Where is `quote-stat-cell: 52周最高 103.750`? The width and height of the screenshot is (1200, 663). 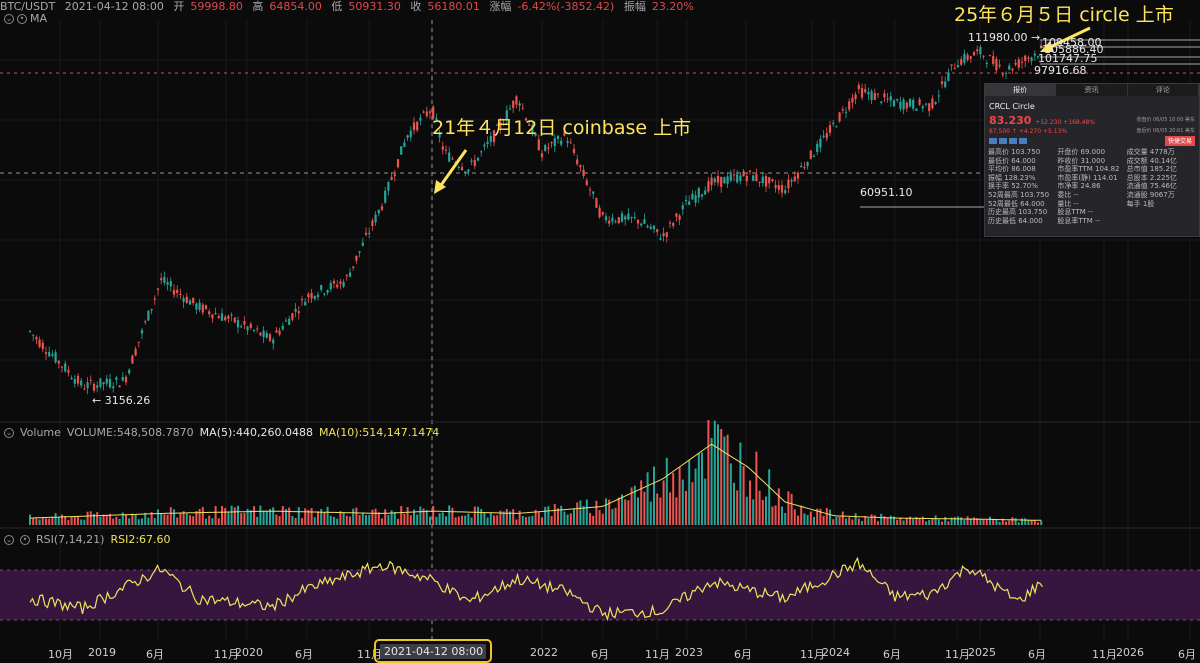 quote-stat-cell: 52周最高 103.750 is located at coordinates (1019, 194).